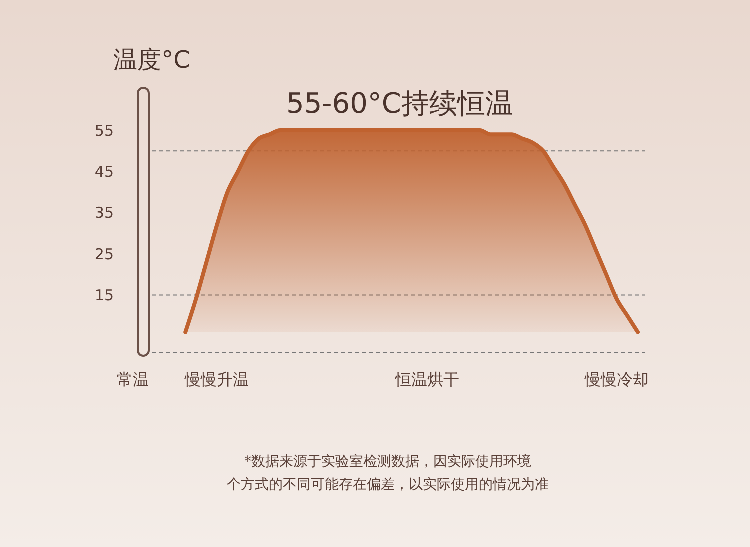 The image size is (750, 547). I want to click on x-tick-label: 常温, so click(133, 379).